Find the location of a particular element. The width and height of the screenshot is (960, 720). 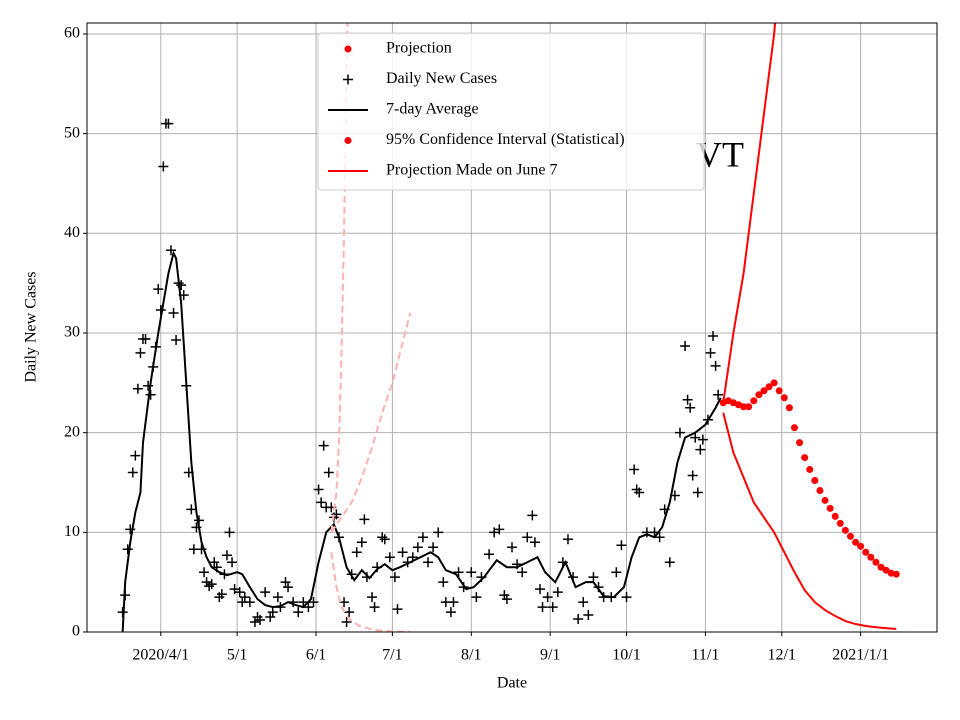

ci-lower is located at coordinates (370, 592).